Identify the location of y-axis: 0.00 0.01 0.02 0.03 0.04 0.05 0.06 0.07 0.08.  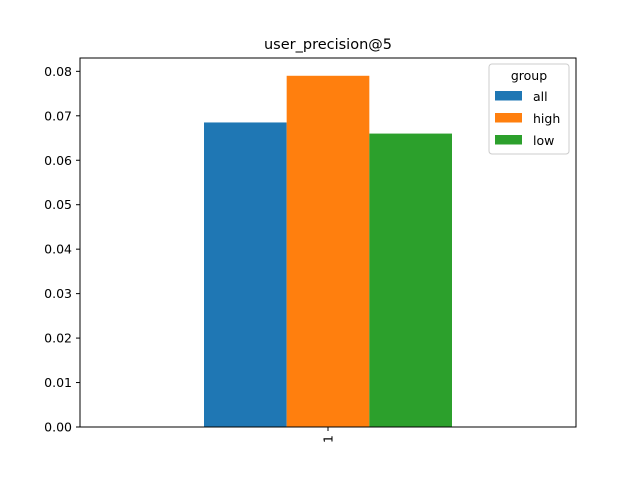
(62, 249).